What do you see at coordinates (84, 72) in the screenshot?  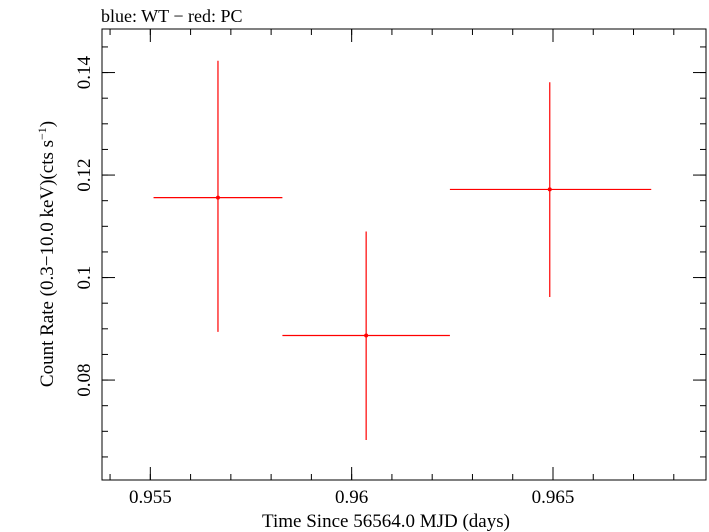 I see `y-tick-label: 0.14` at bounding box center [84, 72].